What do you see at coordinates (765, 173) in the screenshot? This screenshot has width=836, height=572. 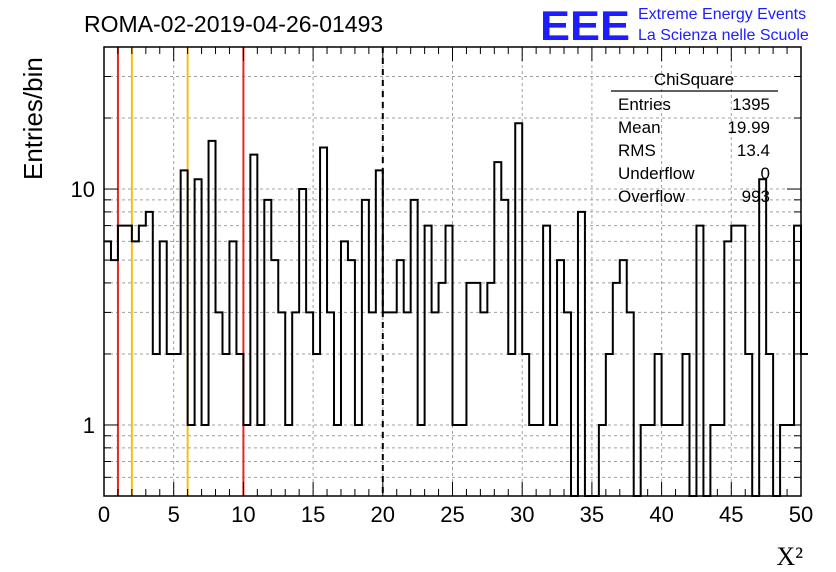 I see `stats-row-value: 0` at bounding box center [765, 173].